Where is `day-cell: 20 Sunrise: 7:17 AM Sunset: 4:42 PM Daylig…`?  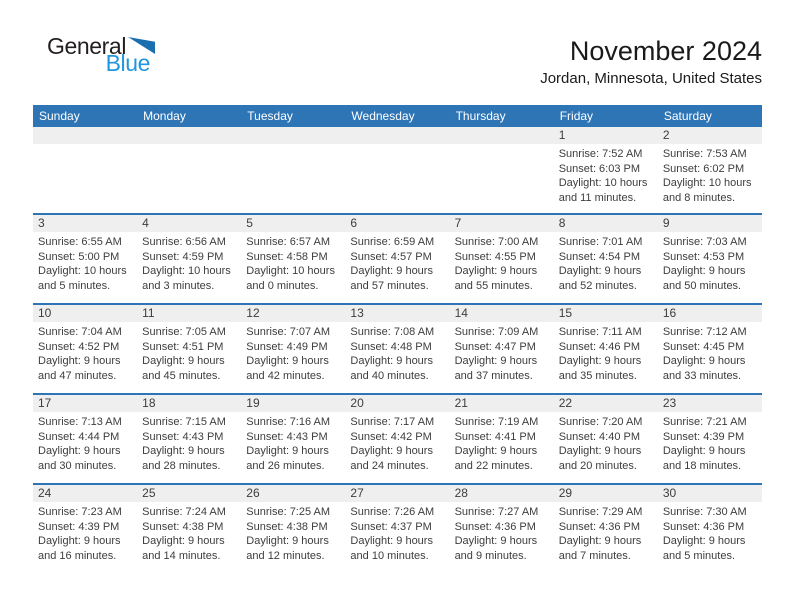
day-cell: 20 Sunrise: 7:17 AM Sunset: 4:42 PM Daylig… is located at coordinates (397, 439).